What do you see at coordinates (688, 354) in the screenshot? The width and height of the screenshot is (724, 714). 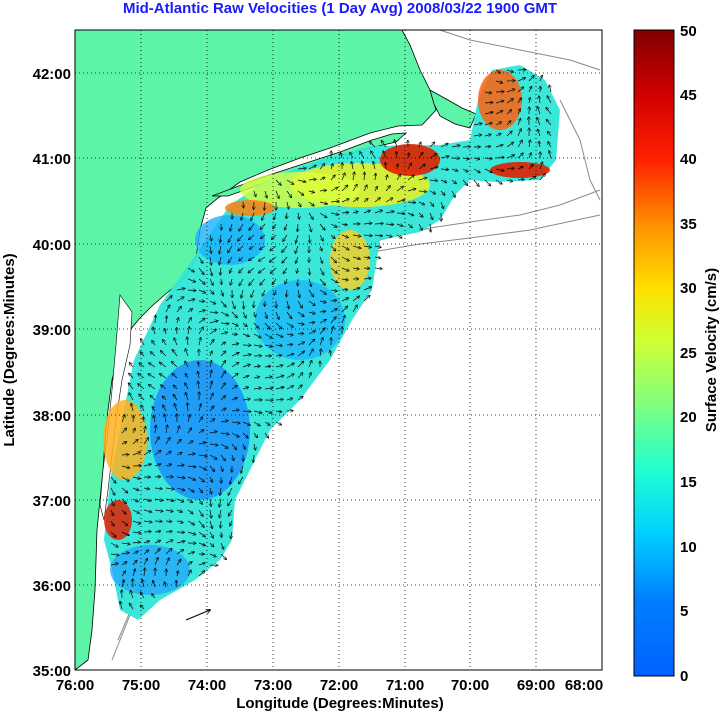 I see `colorbar-tick-labels: 0 5 10 15 20 25 30 35 40 45 50` at bounding box center [688, 354].